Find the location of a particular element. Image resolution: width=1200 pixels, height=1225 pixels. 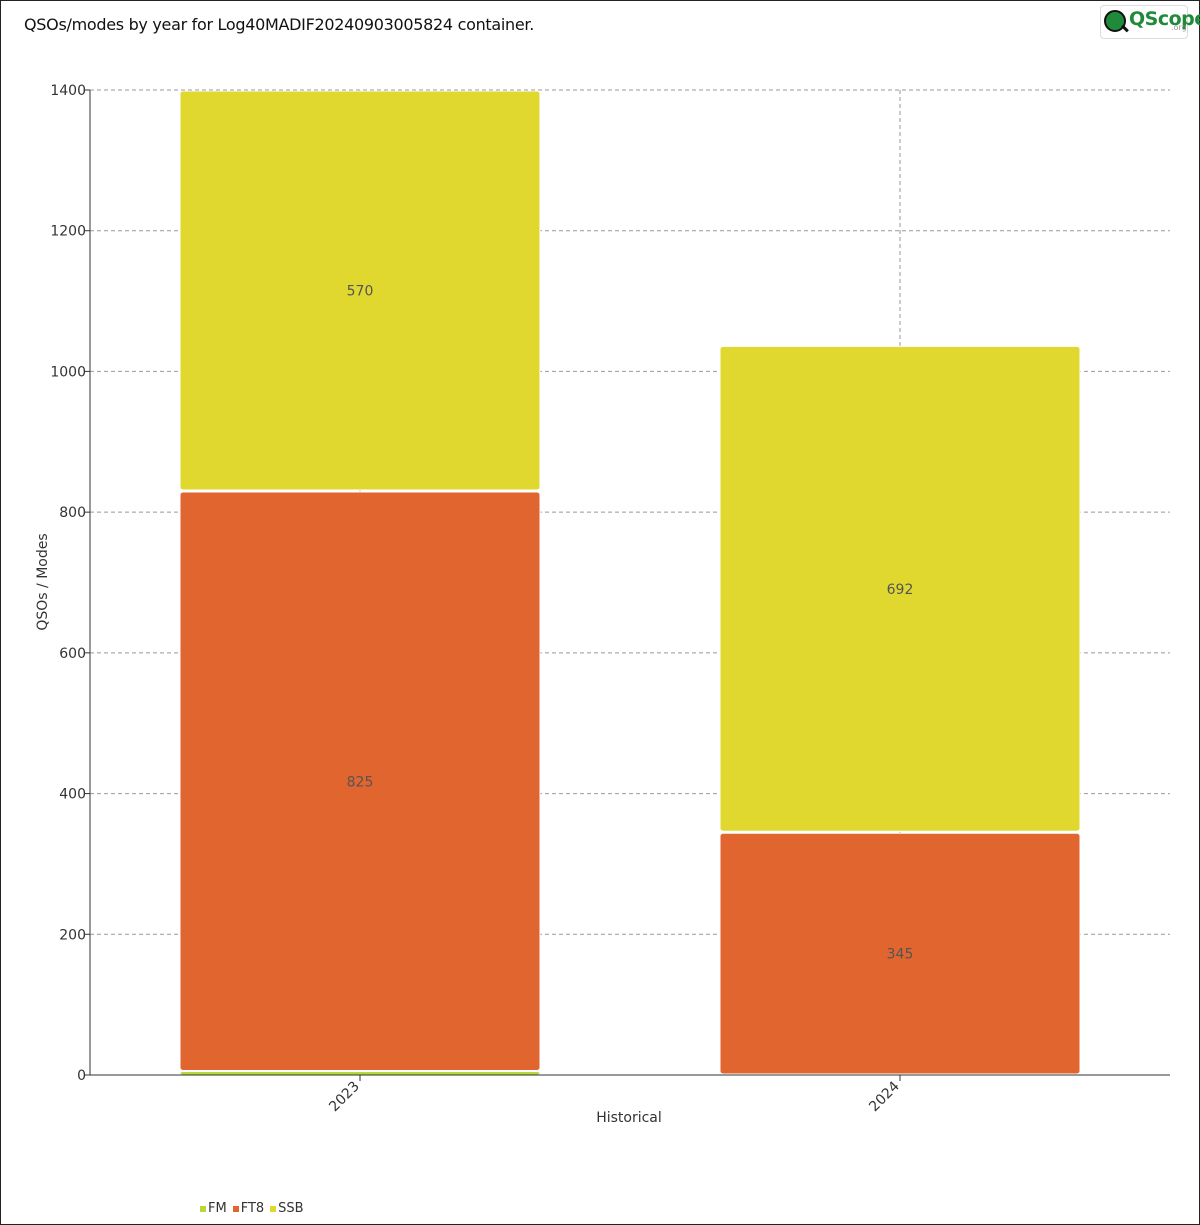

y-tick-label: 1000 is located at coordinates (68, 372).